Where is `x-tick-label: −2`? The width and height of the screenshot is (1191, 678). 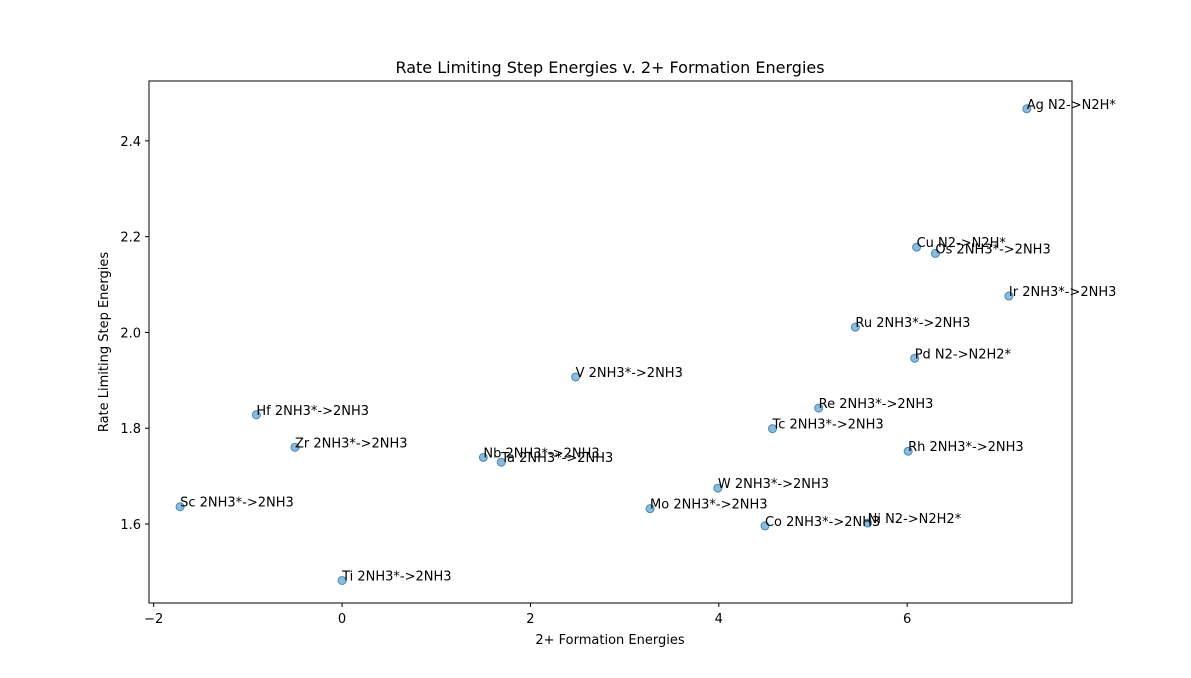 x-tick-label: −2 is located at coordinates (153, 619).